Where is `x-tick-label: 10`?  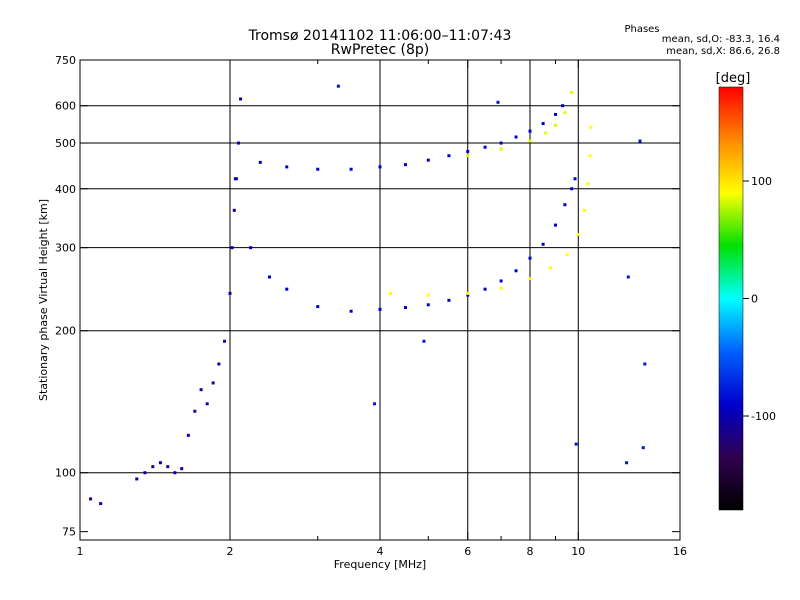 x-tick-label: 10 is located at coordinates (578, 551).